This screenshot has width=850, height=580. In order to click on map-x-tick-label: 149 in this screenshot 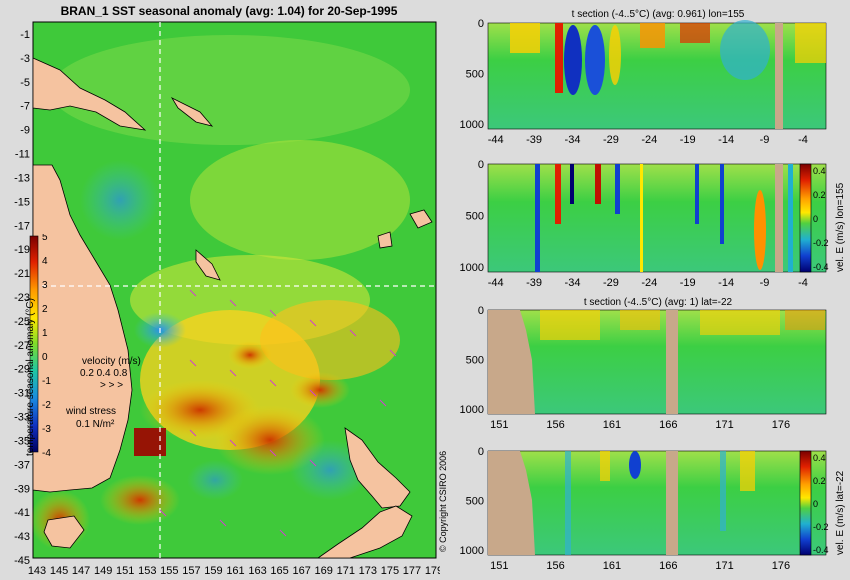, I will do `click(103, 571)`.